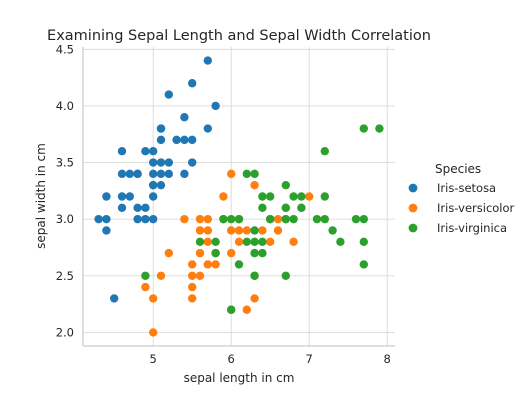  What do you see at coordinates (387, 359) in the screenshot?
I see `x-tick-label-3: 8` at bounding box center [387, 359].